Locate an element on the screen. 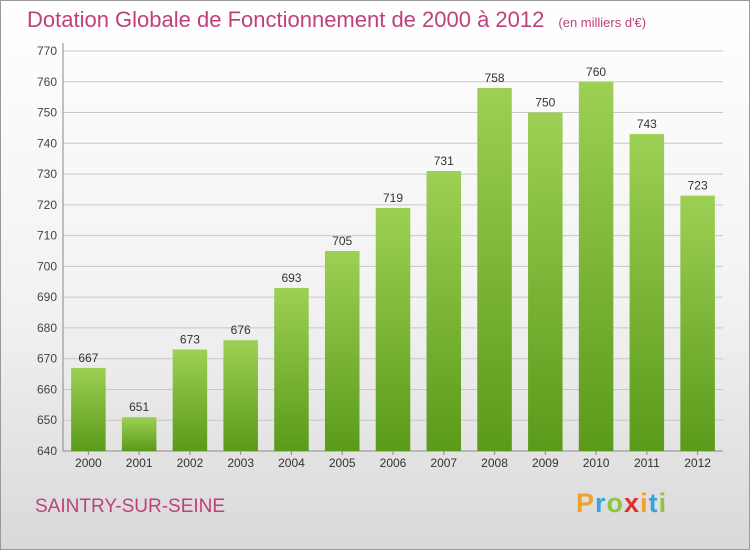  proxiti-logo: Proxiti is located at coordinates (621, 503).